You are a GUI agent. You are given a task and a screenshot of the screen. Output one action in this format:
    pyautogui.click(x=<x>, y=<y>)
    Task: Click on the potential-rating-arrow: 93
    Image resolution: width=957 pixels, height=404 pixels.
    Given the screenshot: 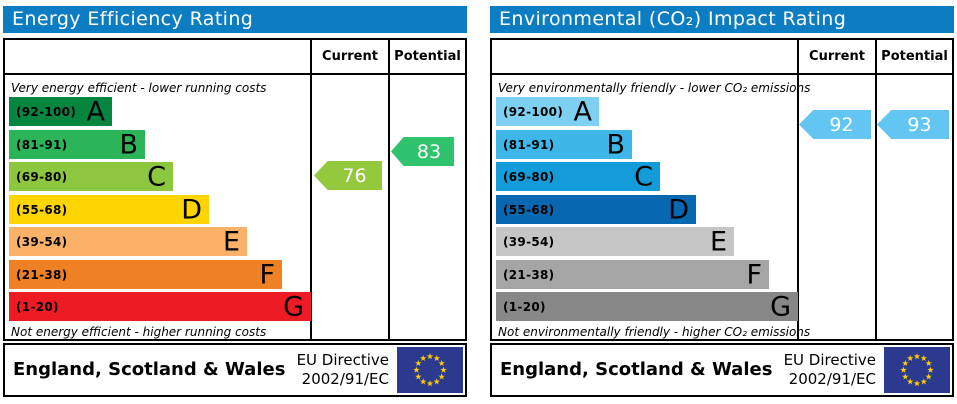 What is the action you would take?
    pyautogui.click(x=913, y=124)
    